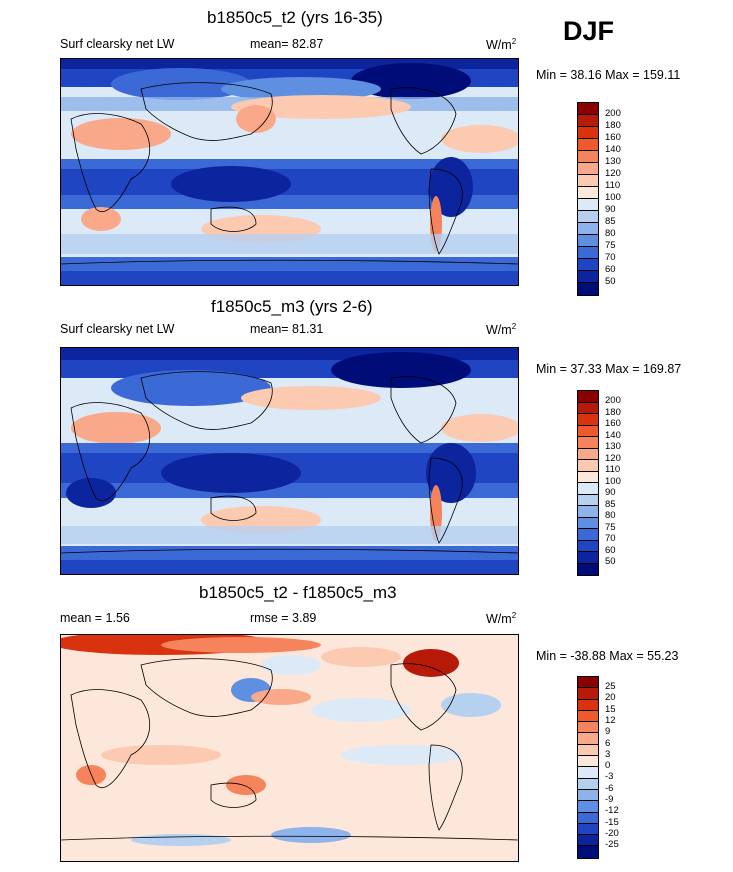  What do you see at coordinates (612, 811) in the screenshot?
I see `panel3-colorbar-tick: -12` at bounding box center [612, 811].